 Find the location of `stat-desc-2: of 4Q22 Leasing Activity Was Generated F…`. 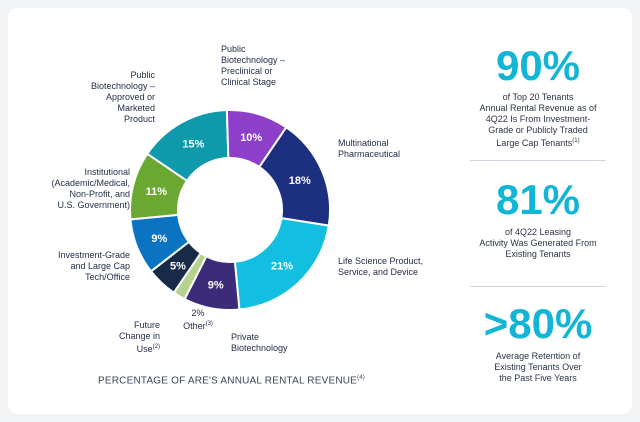

stat-desc-2: of 4Q22 Leasing Activity Was Generated F… is located at coordinates (538, 243).